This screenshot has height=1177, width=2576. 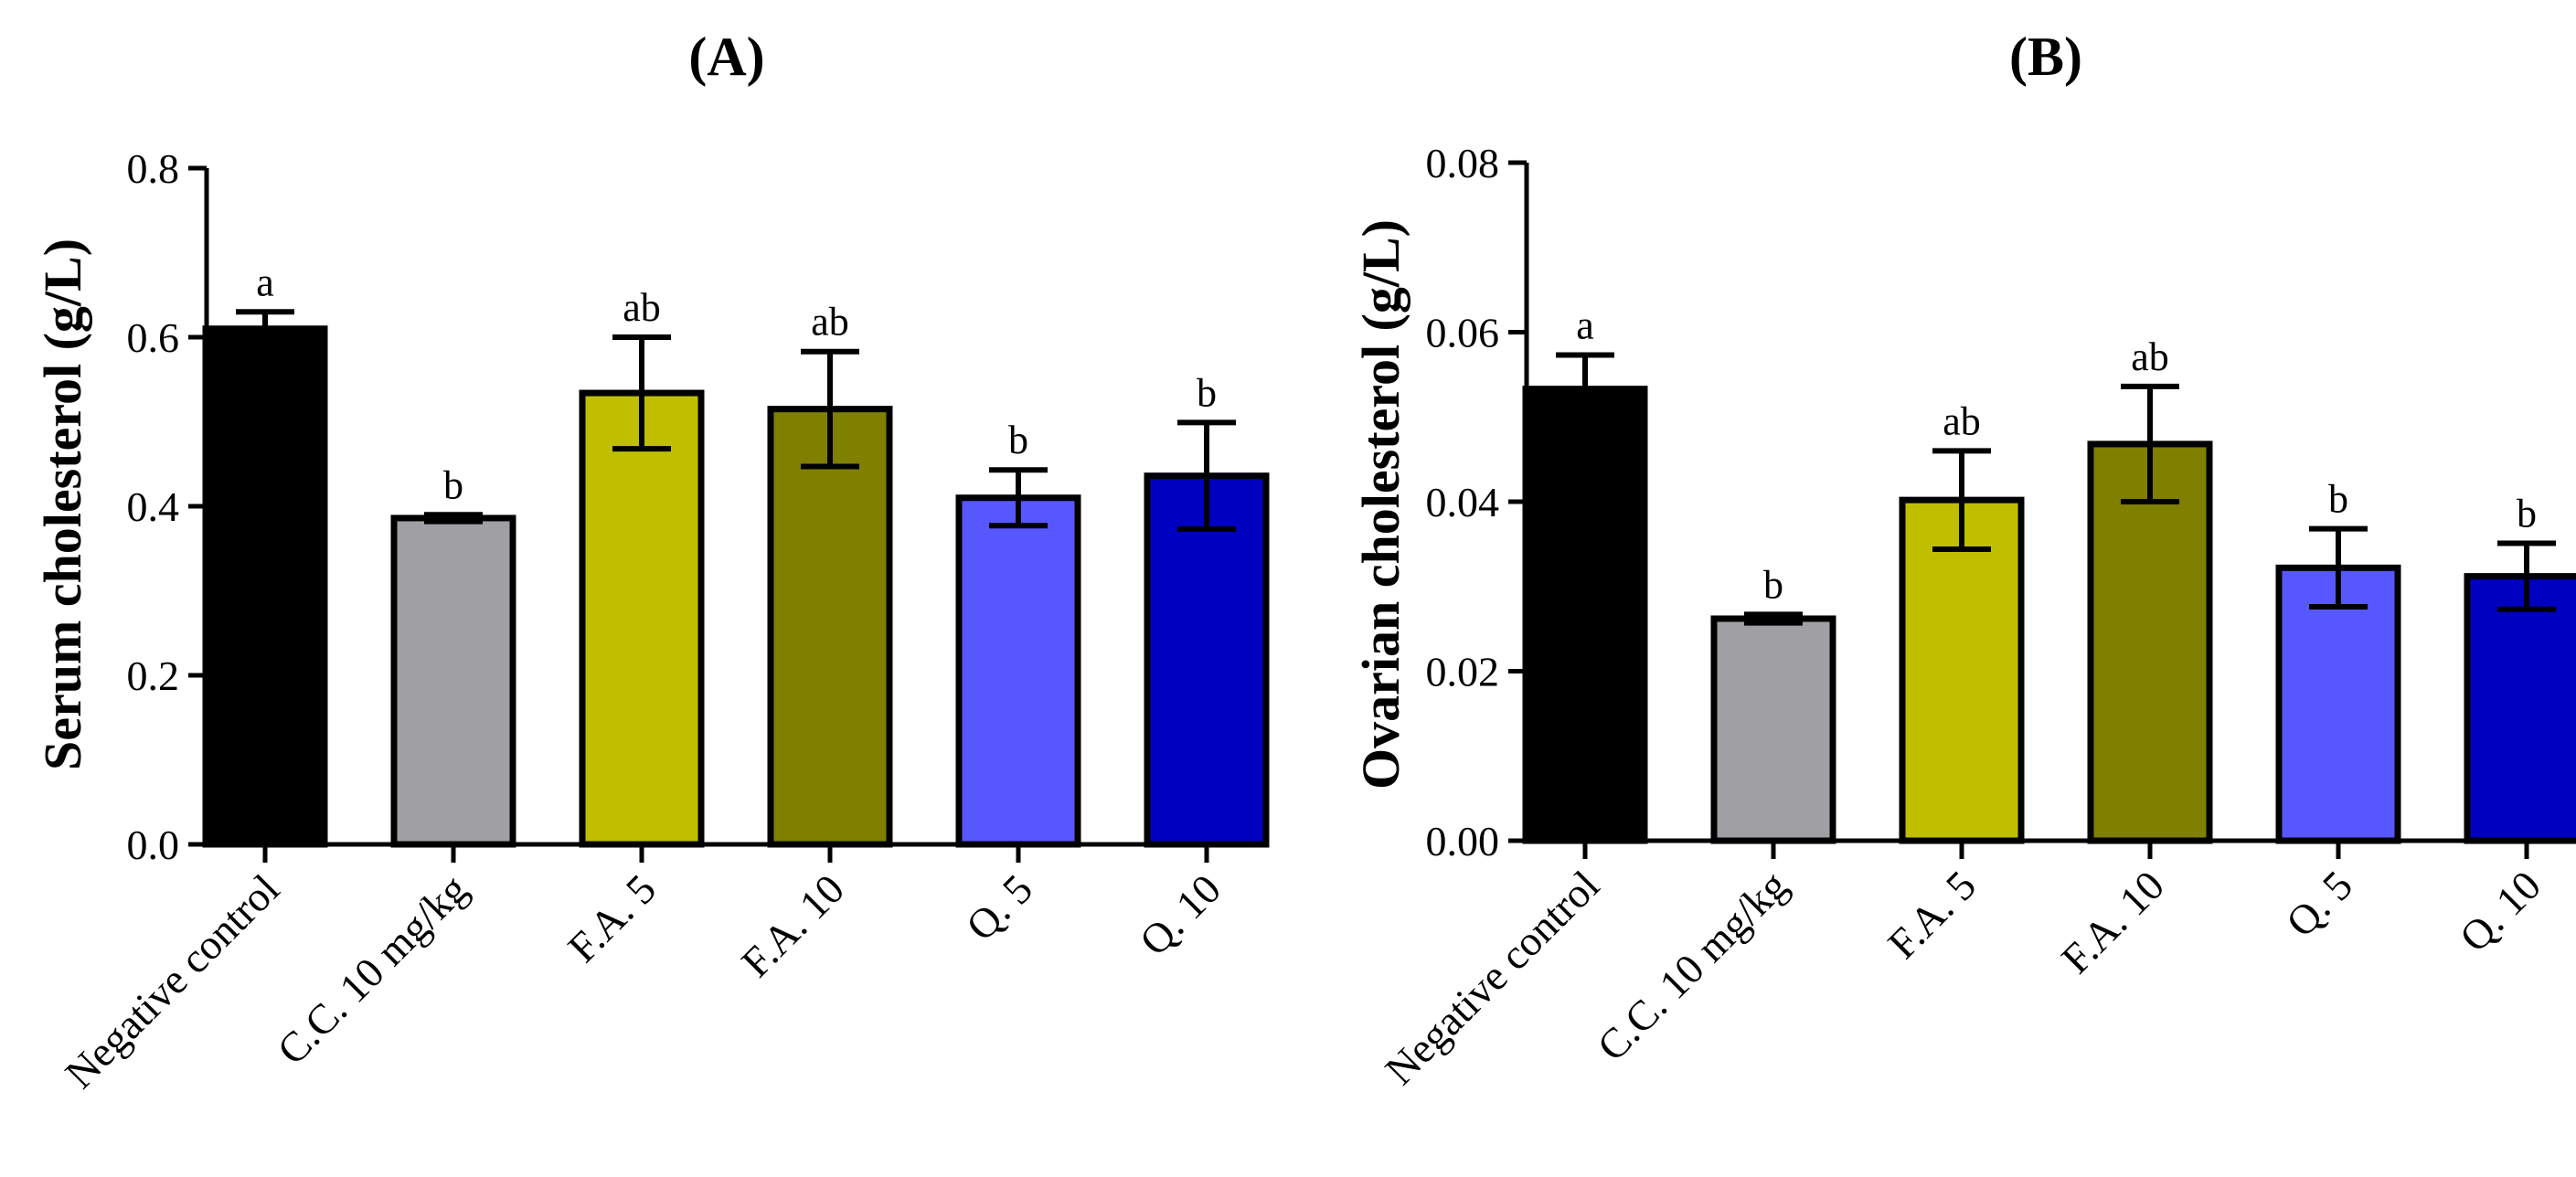 I want to click on panel-b-category-label: C.C. 10 mg/kg, so click(x=1692, y=966).